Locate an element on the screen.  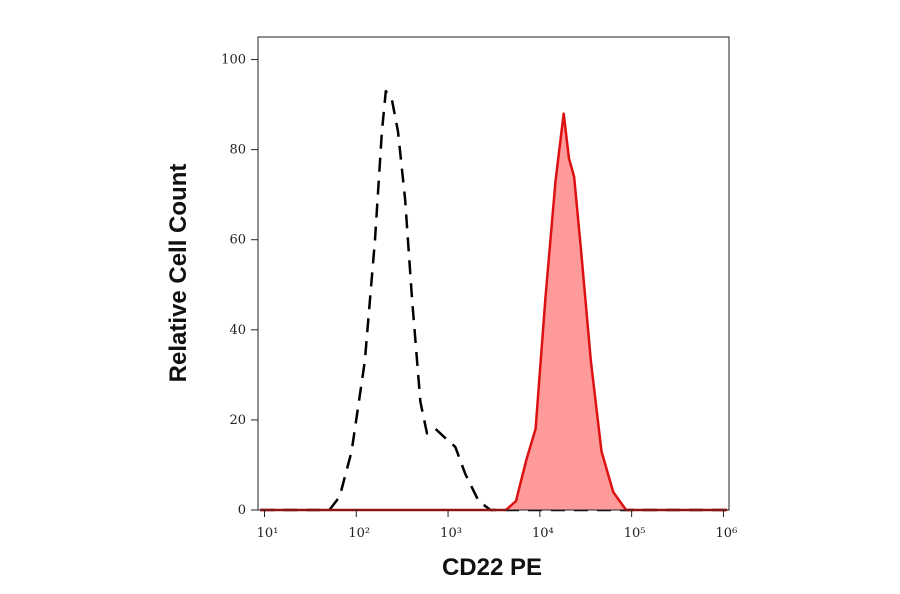
y-tick-label: 100 is located at coordinates (233, 60).